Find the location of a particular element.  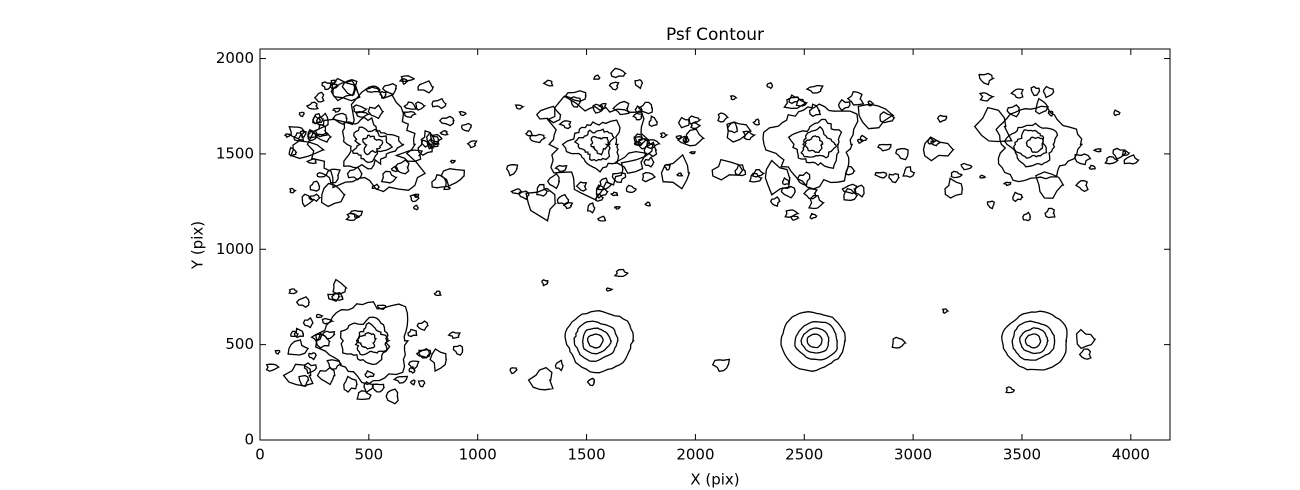

x-tick-label: 4000 is located at coordinates (1131, 455).